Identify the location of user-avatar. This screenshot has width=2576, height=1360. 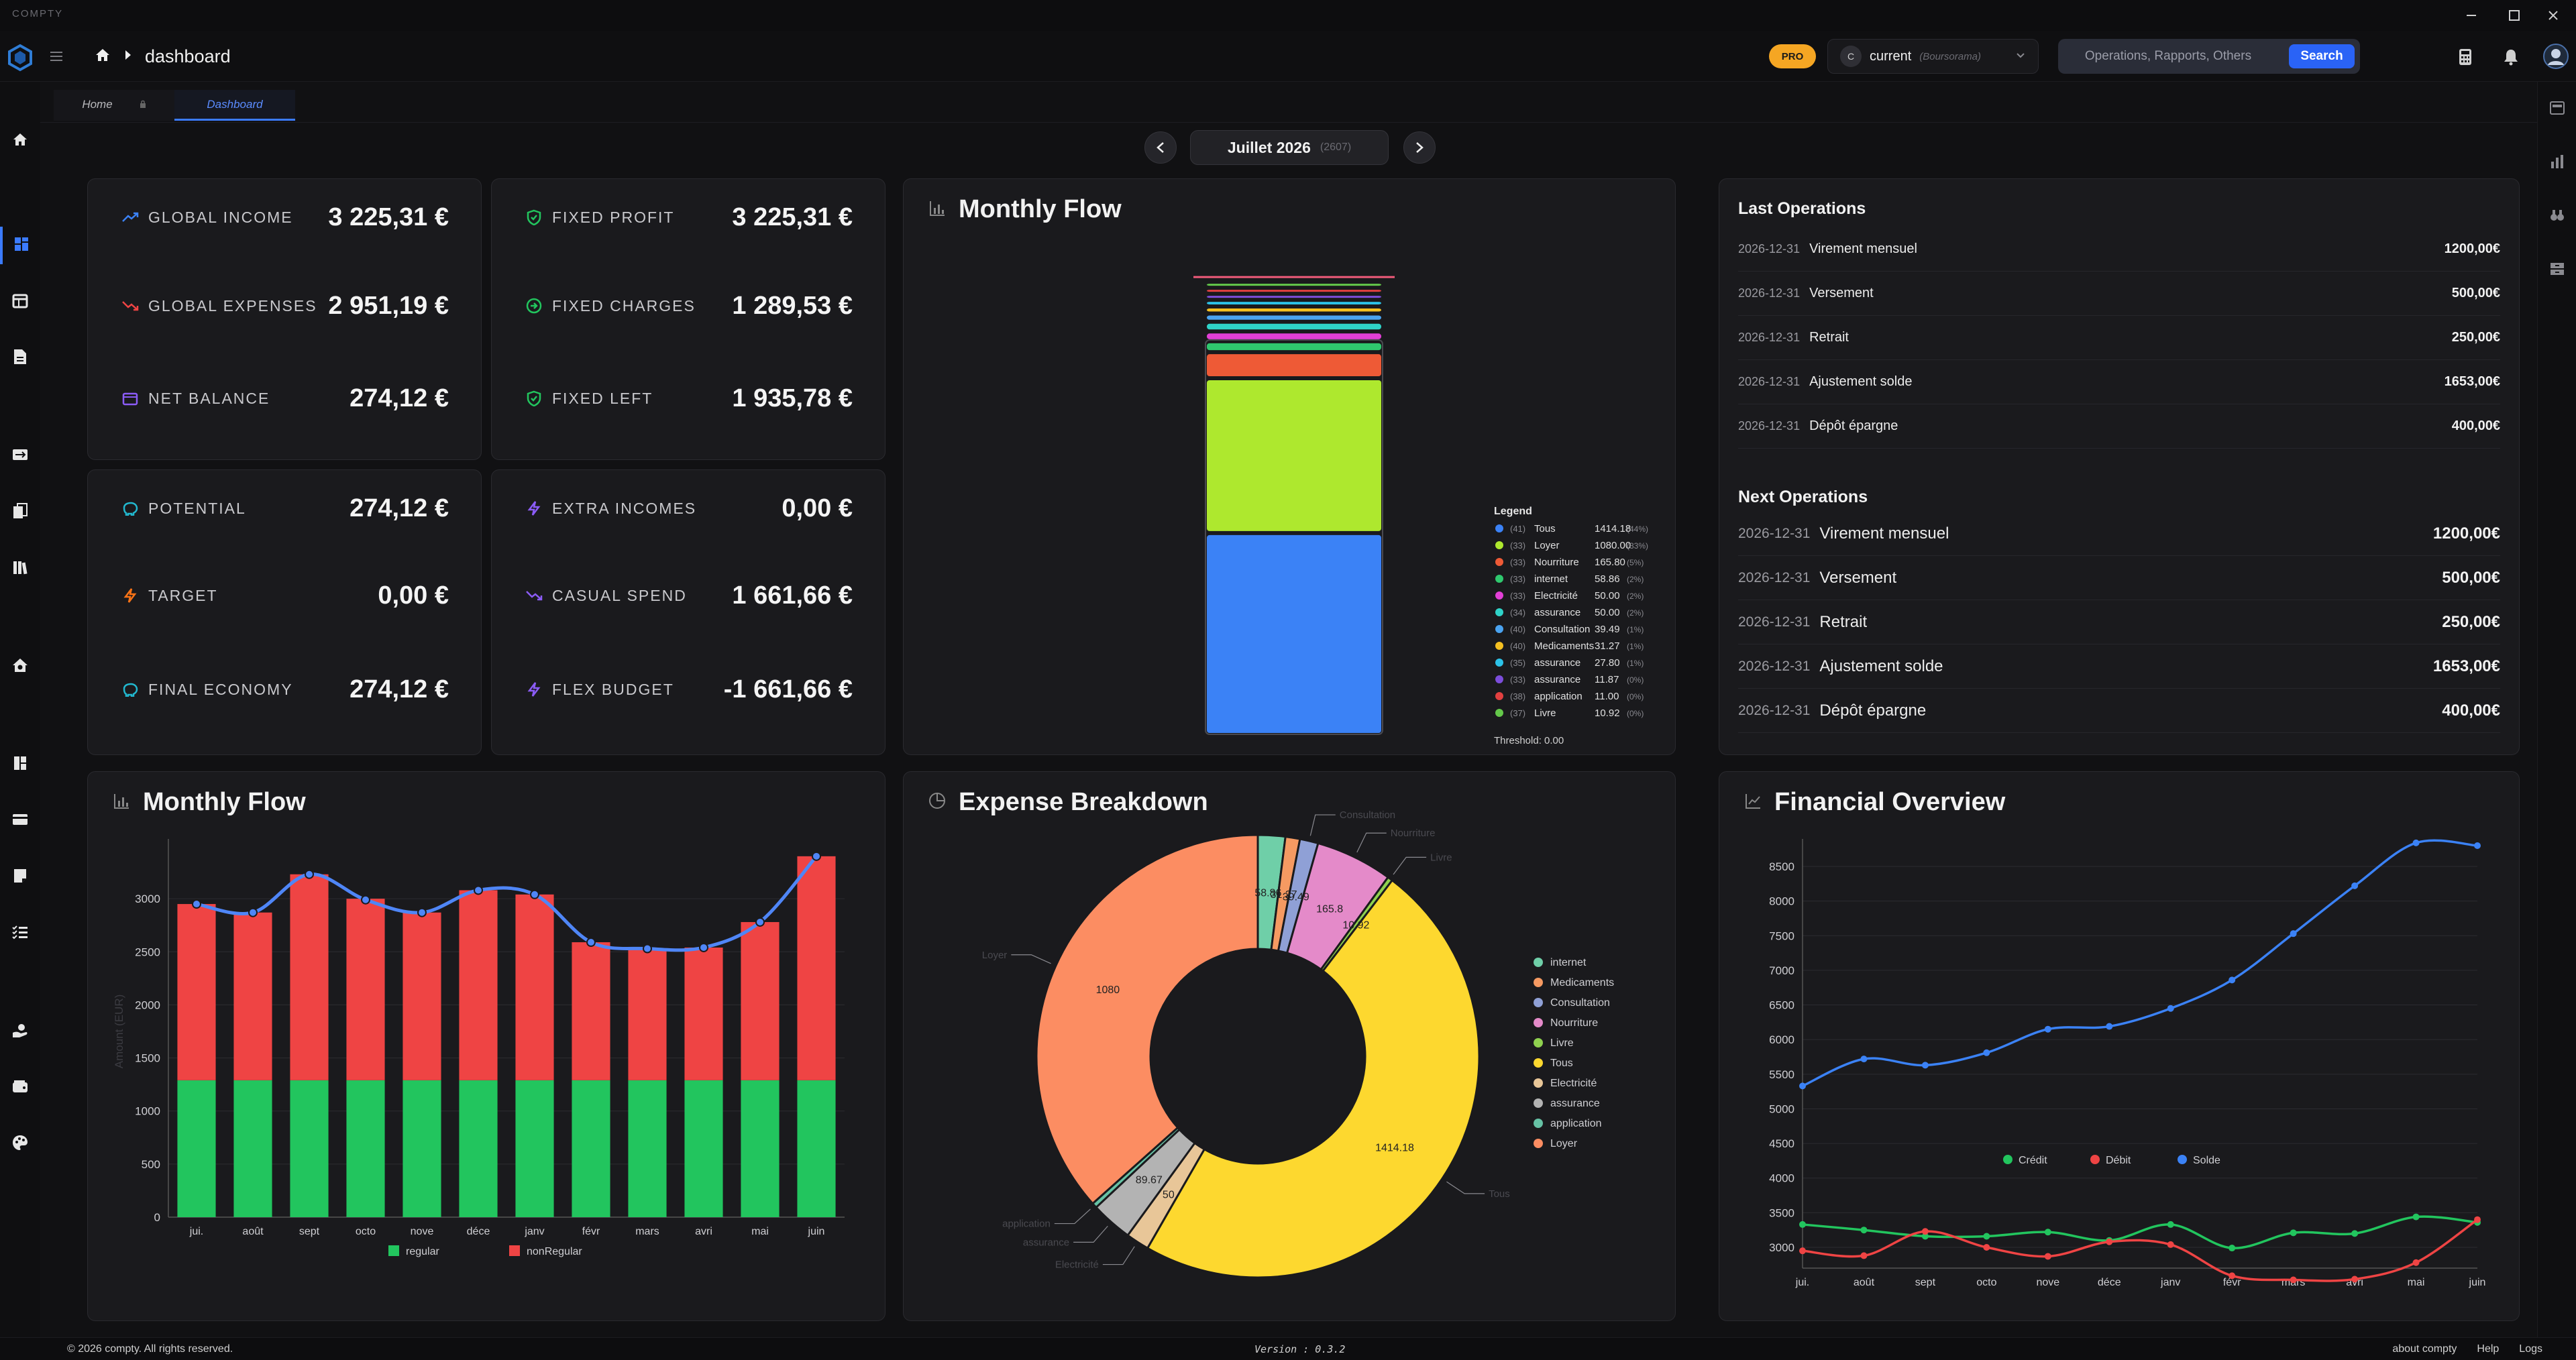
(2555, 56).